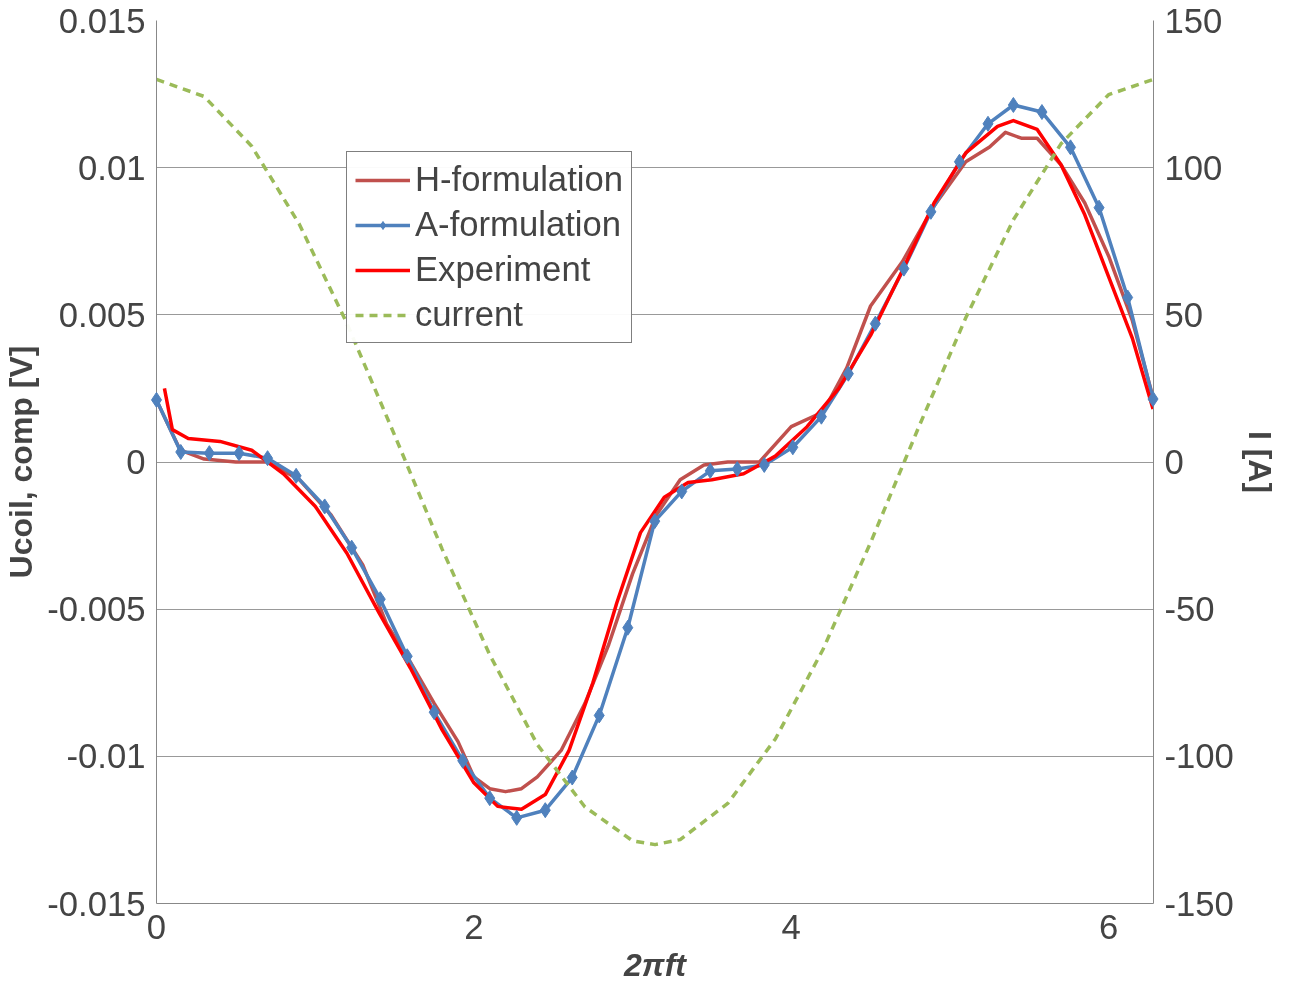  I want to click on legend-label: Experiment, so click(503, 269).